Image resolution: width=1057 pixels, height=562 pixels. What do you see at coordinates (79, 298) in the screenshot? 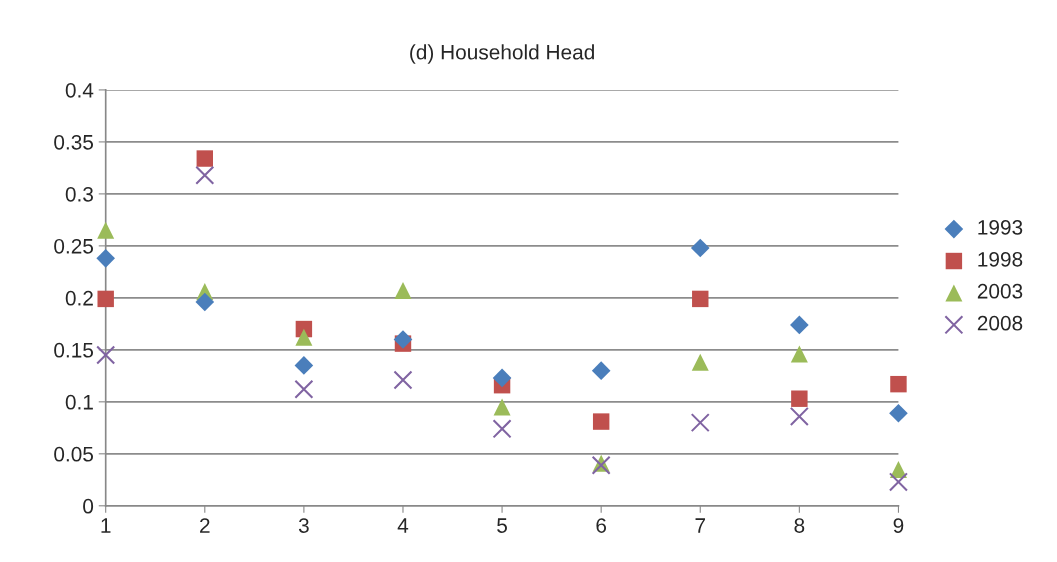
I see `y-tick-label: 0.2` at bounding box center [79, 298].